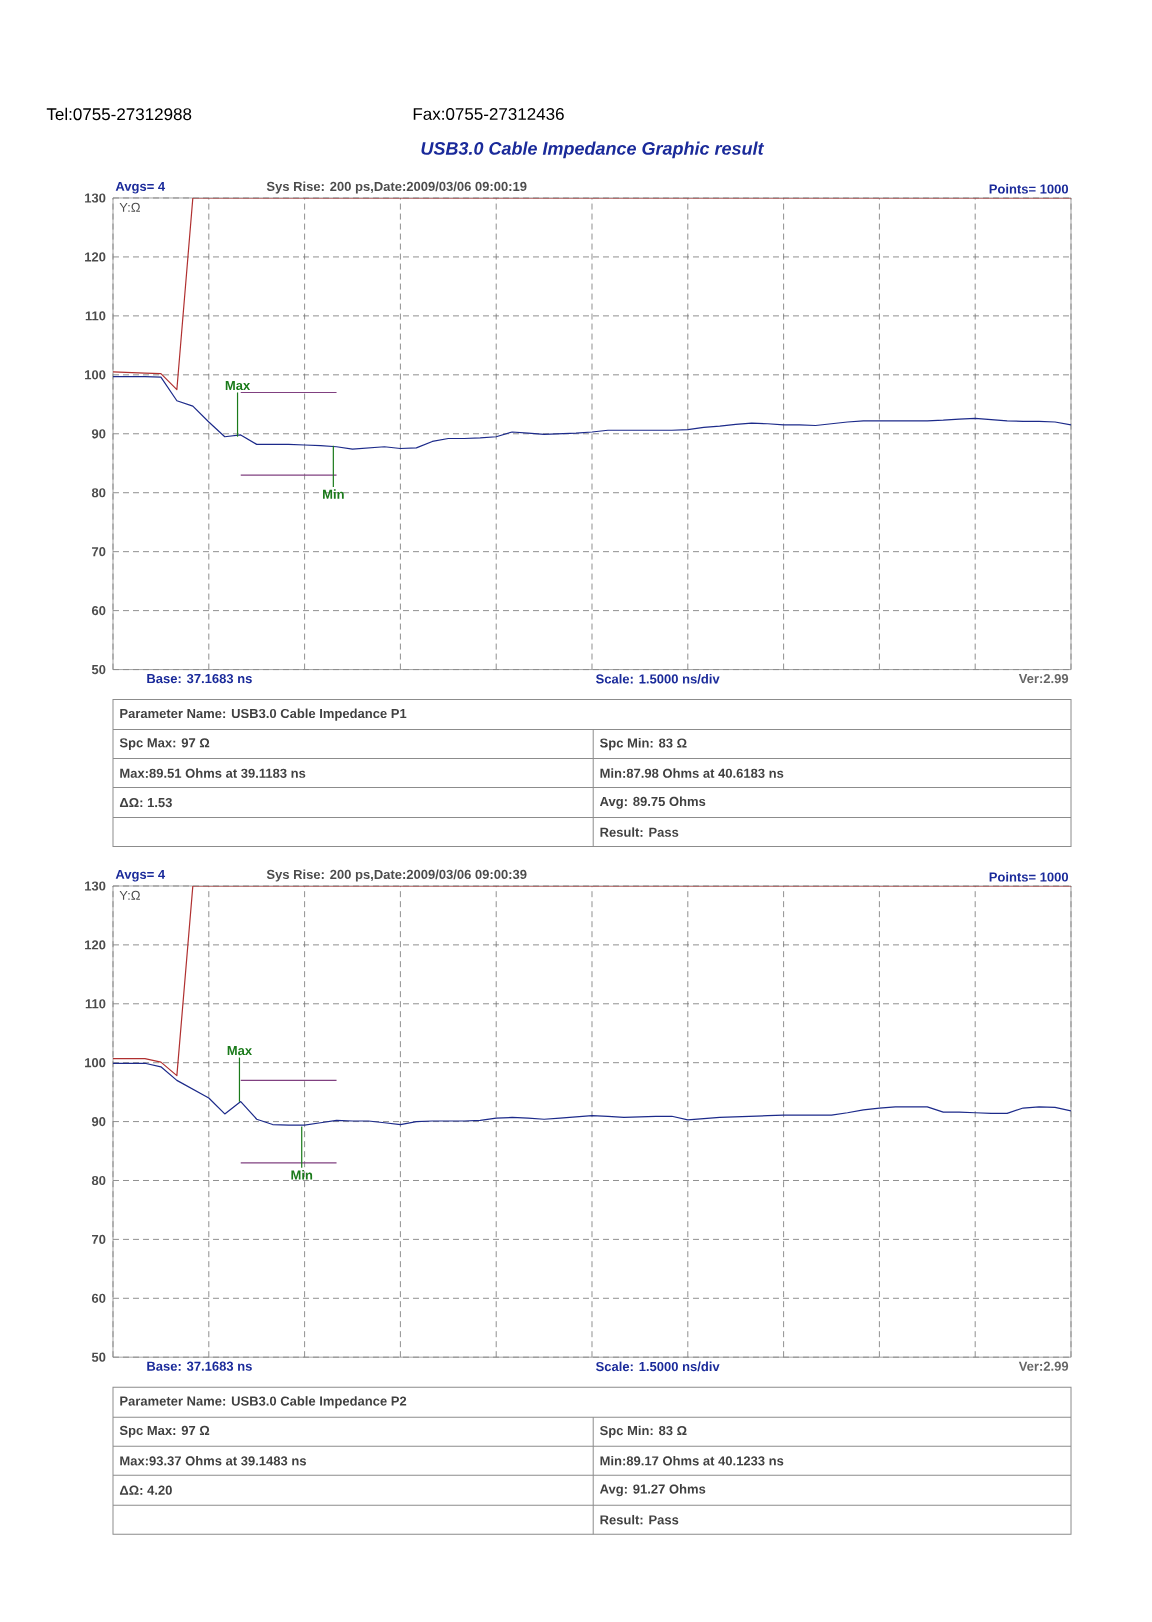 The height and width of the screenshot is (1622, 1152). What do you see at coordinates (593, 150) in the screenshot?
I see `chart-title: USB3.0 Cable Impedance Graphic result` at bounding box center [593, 150].